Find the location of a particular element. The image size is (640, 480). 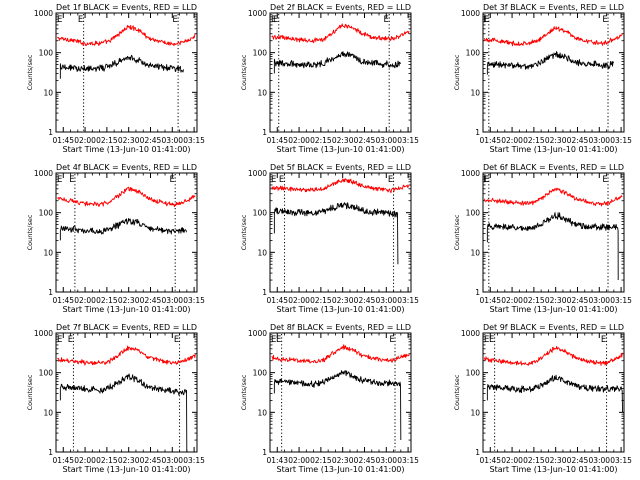

chart-title: Det 5f BLACK = Events, RED = LLD is located at coordinates (340, 167).